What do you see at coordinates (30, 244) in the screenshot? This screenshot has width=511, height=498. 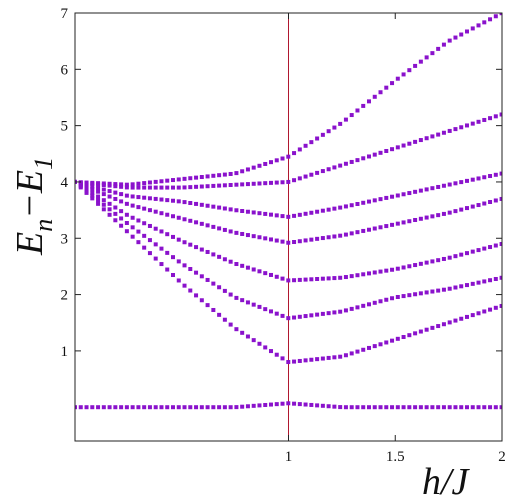 I see `y-axis-label-e: E` at bounding box center [30, 244].